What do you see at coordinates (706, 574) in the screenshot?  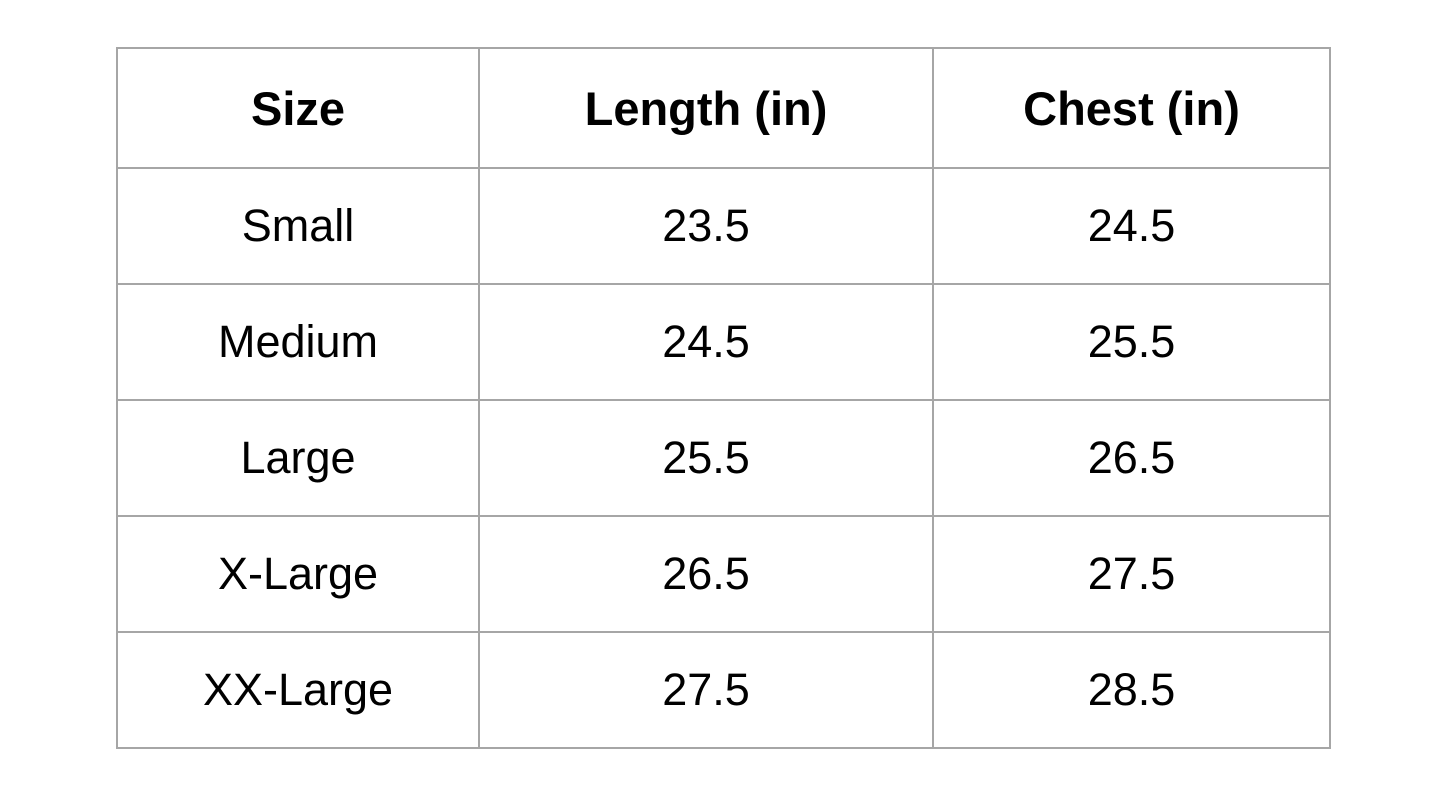 I see `length-cell: 26.5` at bounding box center [706, 574].